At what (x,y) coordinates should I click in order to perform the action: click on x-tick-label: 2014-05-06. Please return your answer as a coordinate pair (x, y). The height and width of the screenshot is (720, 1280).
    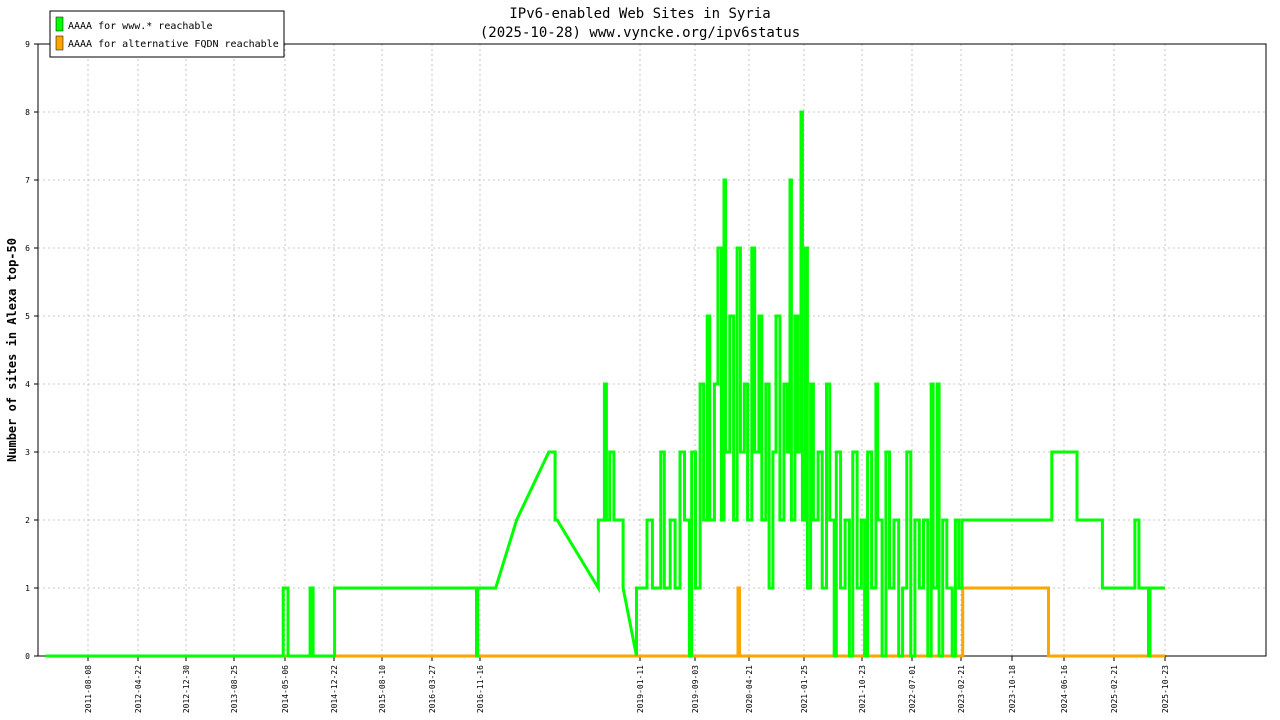
    Looking at the image, I should click on (285, 689).